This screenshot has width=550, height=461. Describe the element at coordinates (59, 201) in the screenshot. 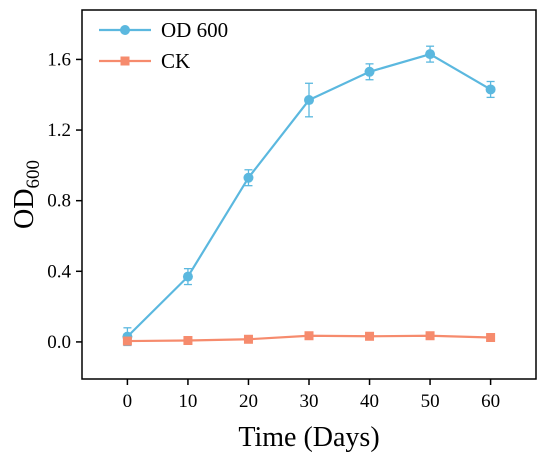

I see `y-tick-label: 0.8` at that location.